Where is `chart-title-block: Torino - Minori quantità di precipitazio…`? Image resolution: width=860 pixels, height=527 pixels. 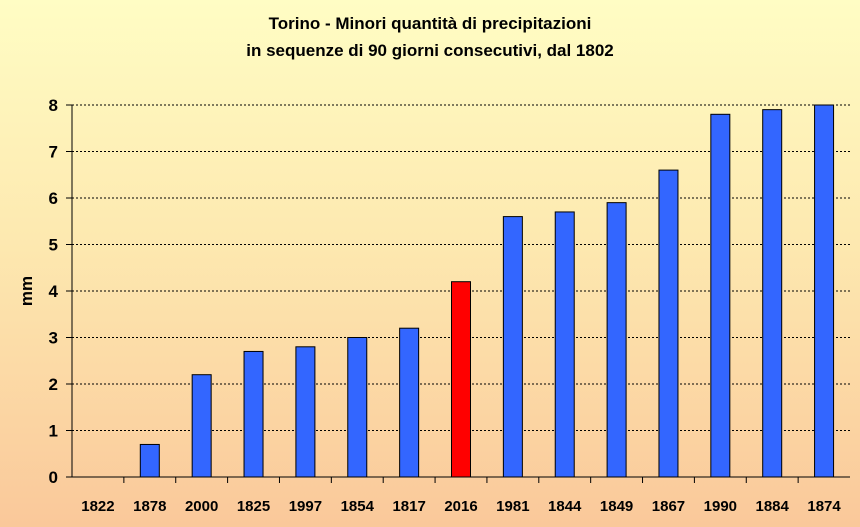
chart-title-block: Torino - Minori quantità di precipitazio… is located at coordinates (430, 37).